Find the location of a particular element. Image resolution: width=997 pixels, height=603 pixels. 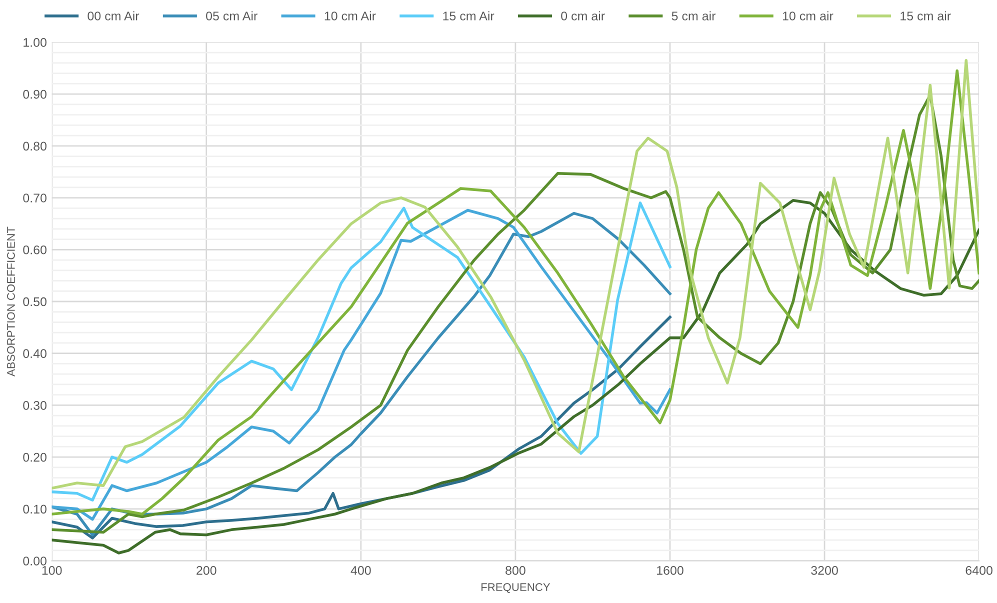

x-tick-label: 1600 is located at coordinates (670, 570).